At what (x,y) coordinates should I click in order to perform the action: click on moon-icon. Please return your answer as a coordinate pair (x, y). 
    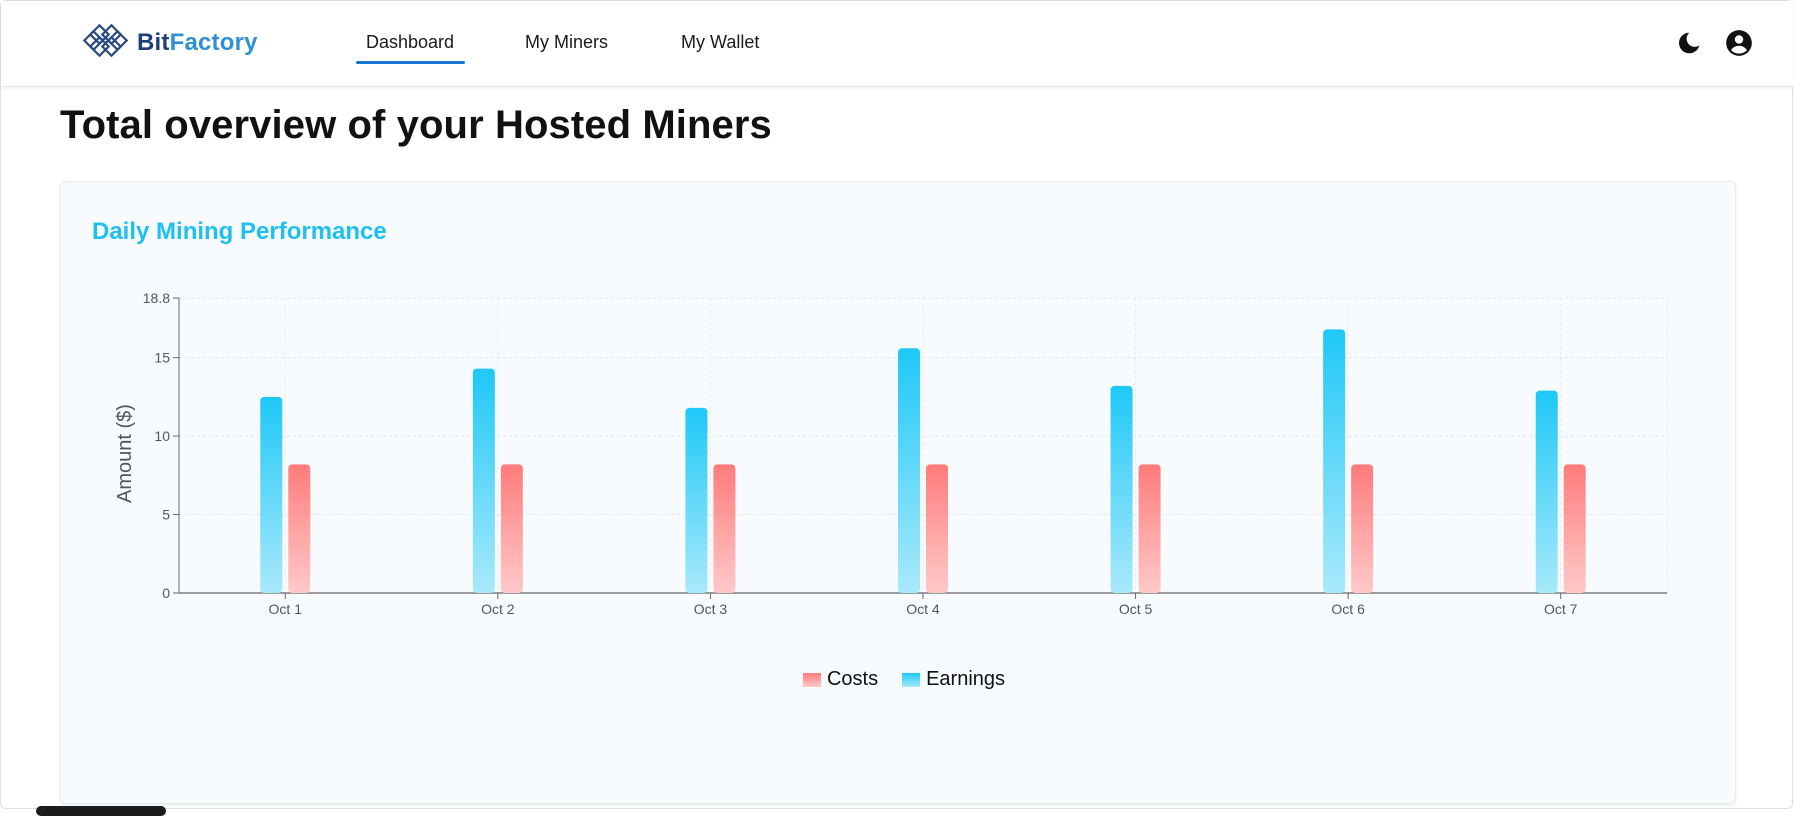
    Looking at the image, I should click on (1689, 43).